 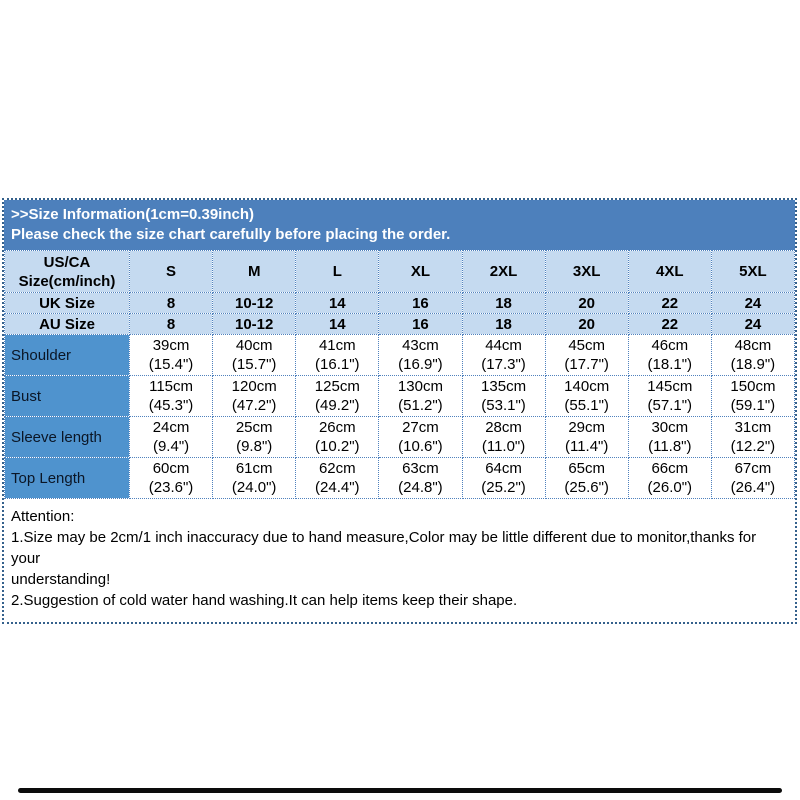 What do you see at coordinates (254, 396) in the screenshot?
I see `measurement-value-cell: 120cm (47.2")` at bounding box center [254, 396].